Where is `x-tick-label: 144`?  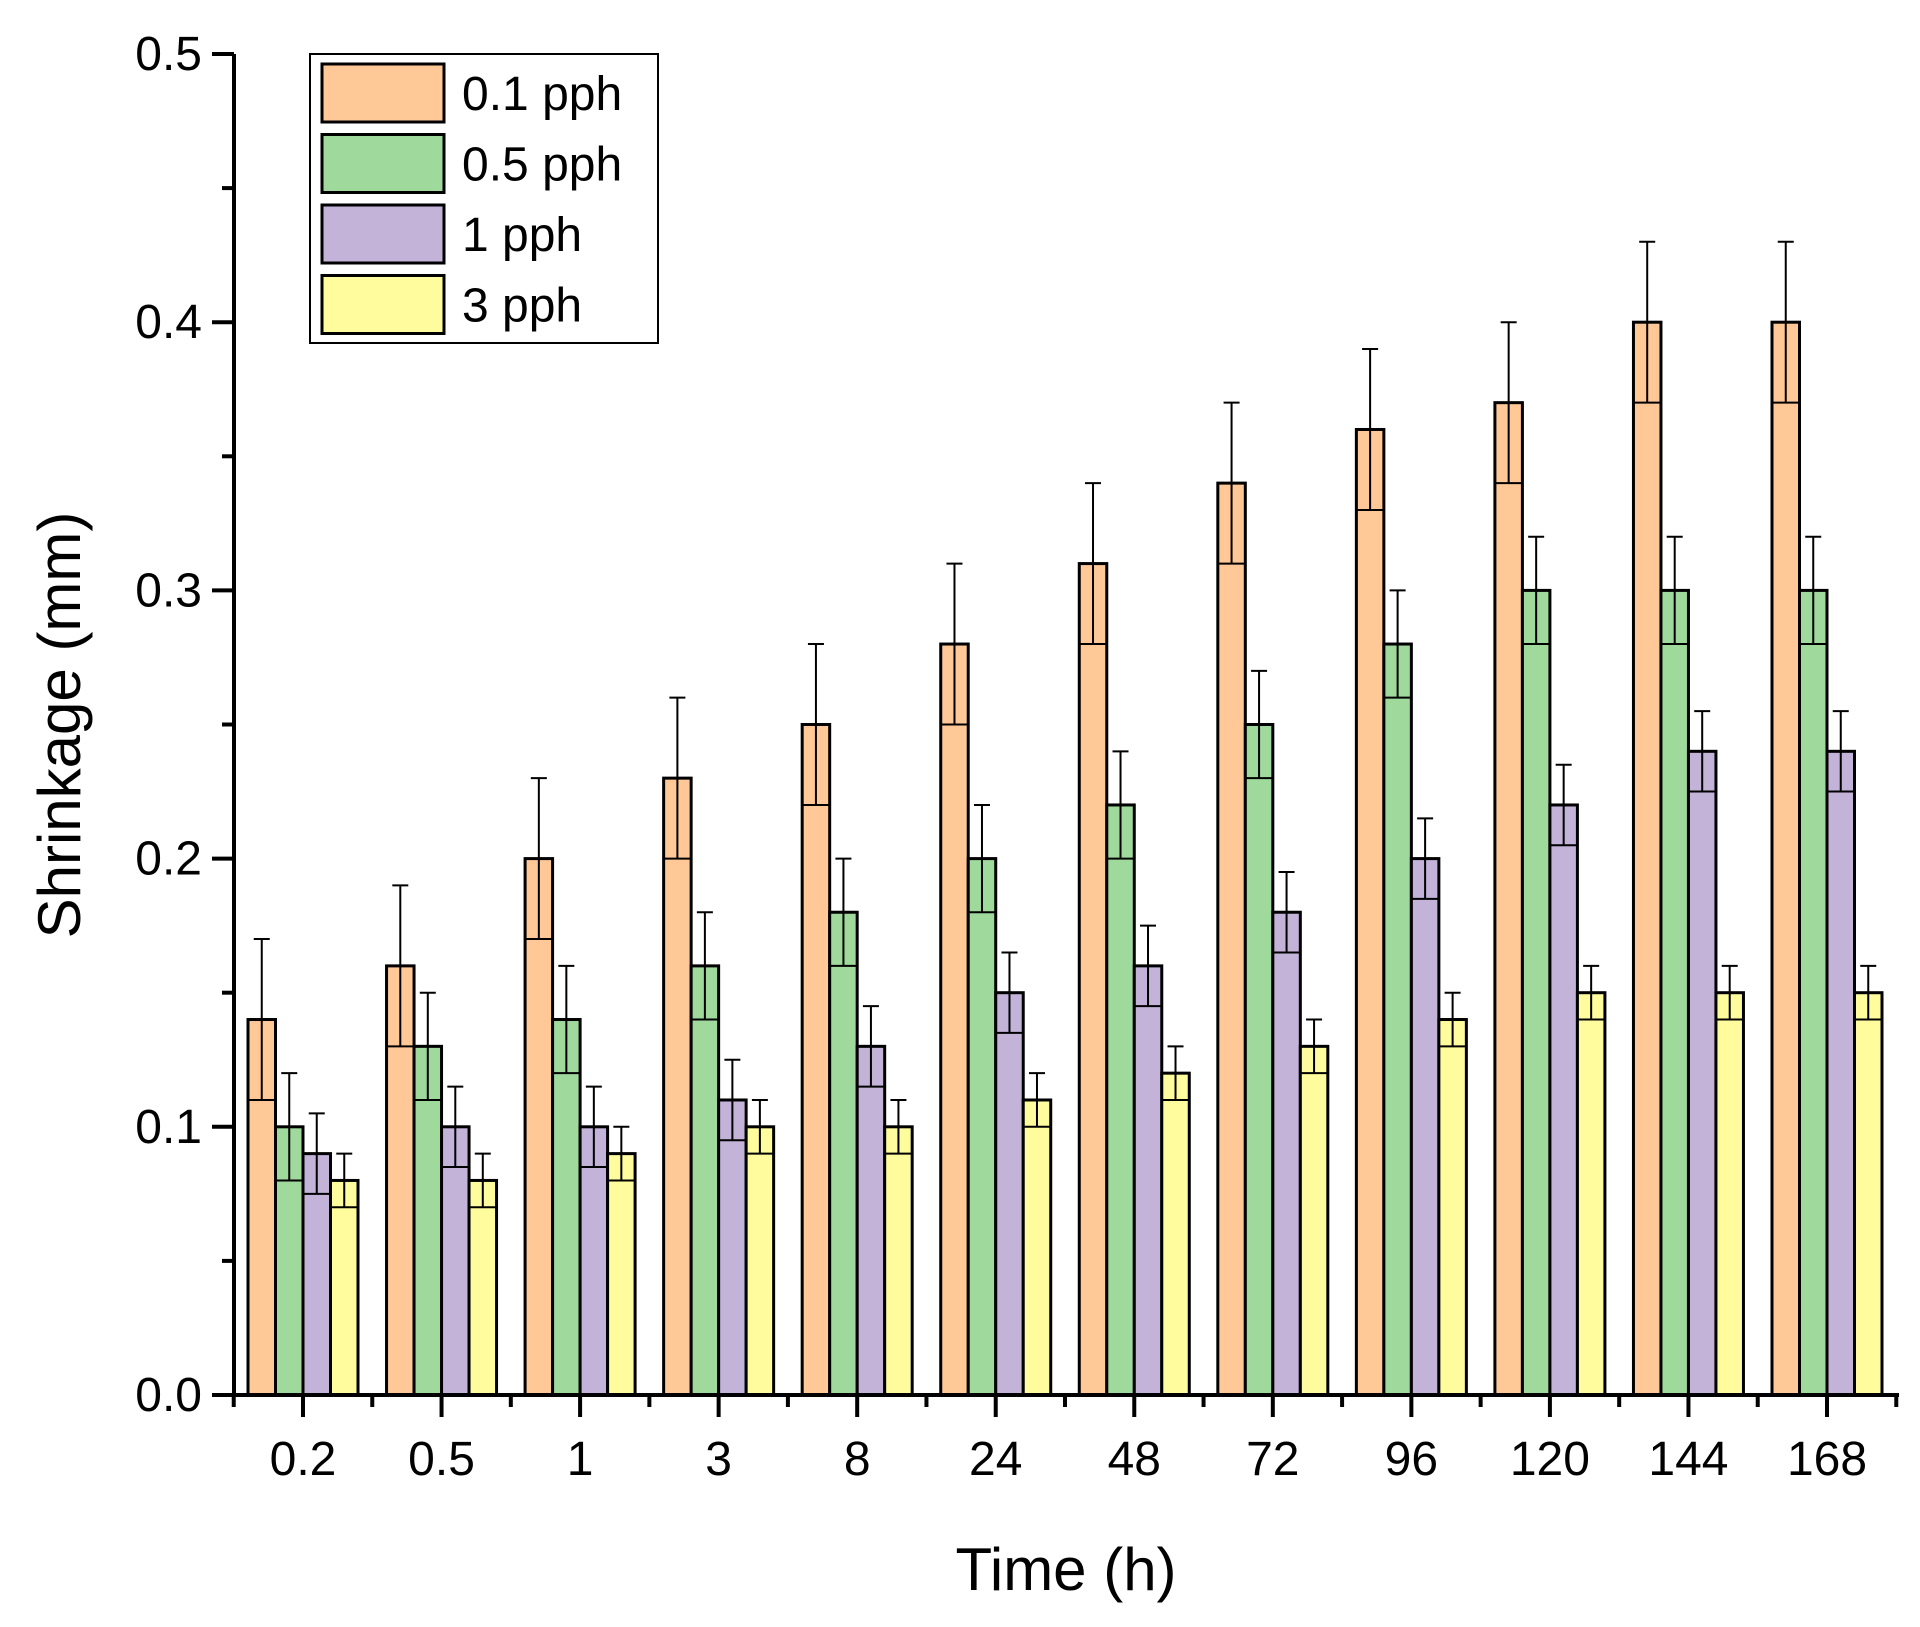 x-tick-label: 144 is located at coordinates (1688, 1459).